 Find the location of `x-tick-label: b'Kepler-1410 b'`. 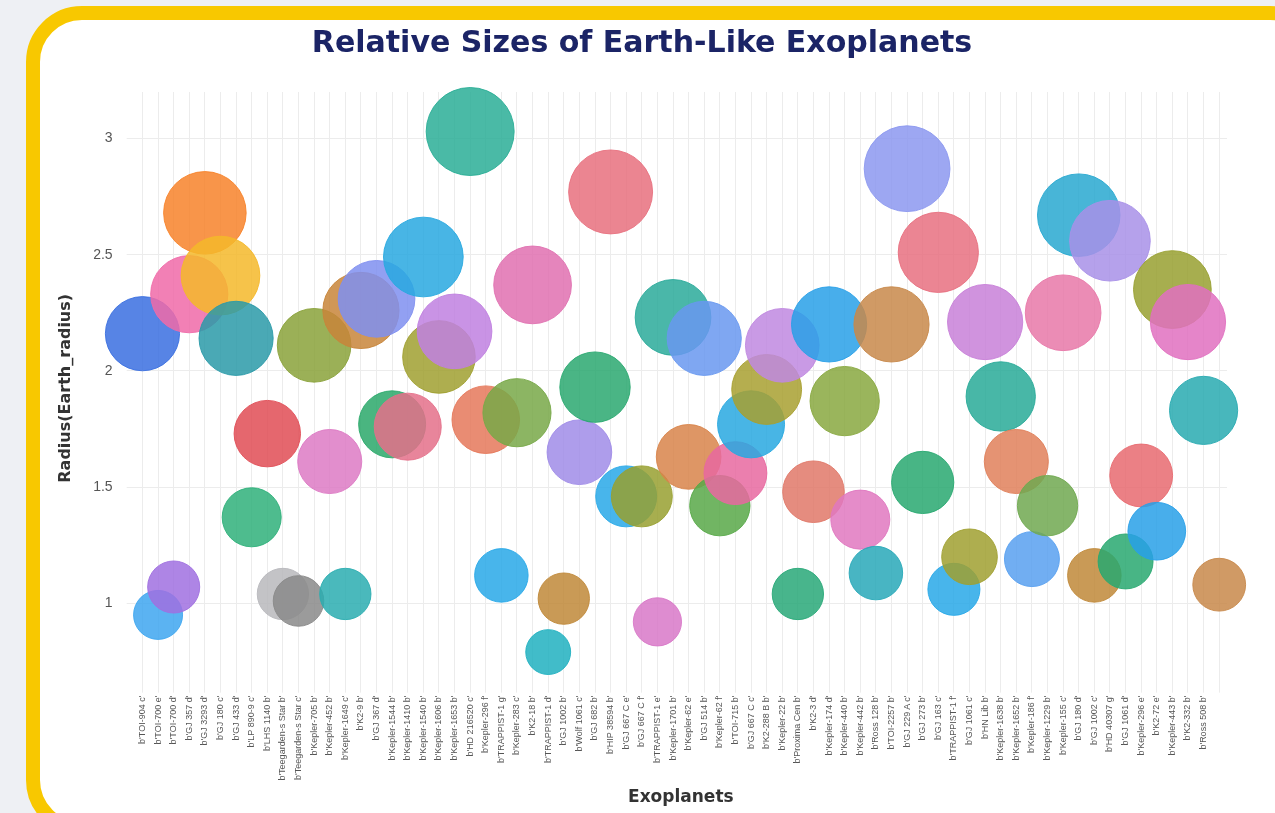

x-tick-label: b'Kepler-1410 b' is located at coordinates (407, 728).